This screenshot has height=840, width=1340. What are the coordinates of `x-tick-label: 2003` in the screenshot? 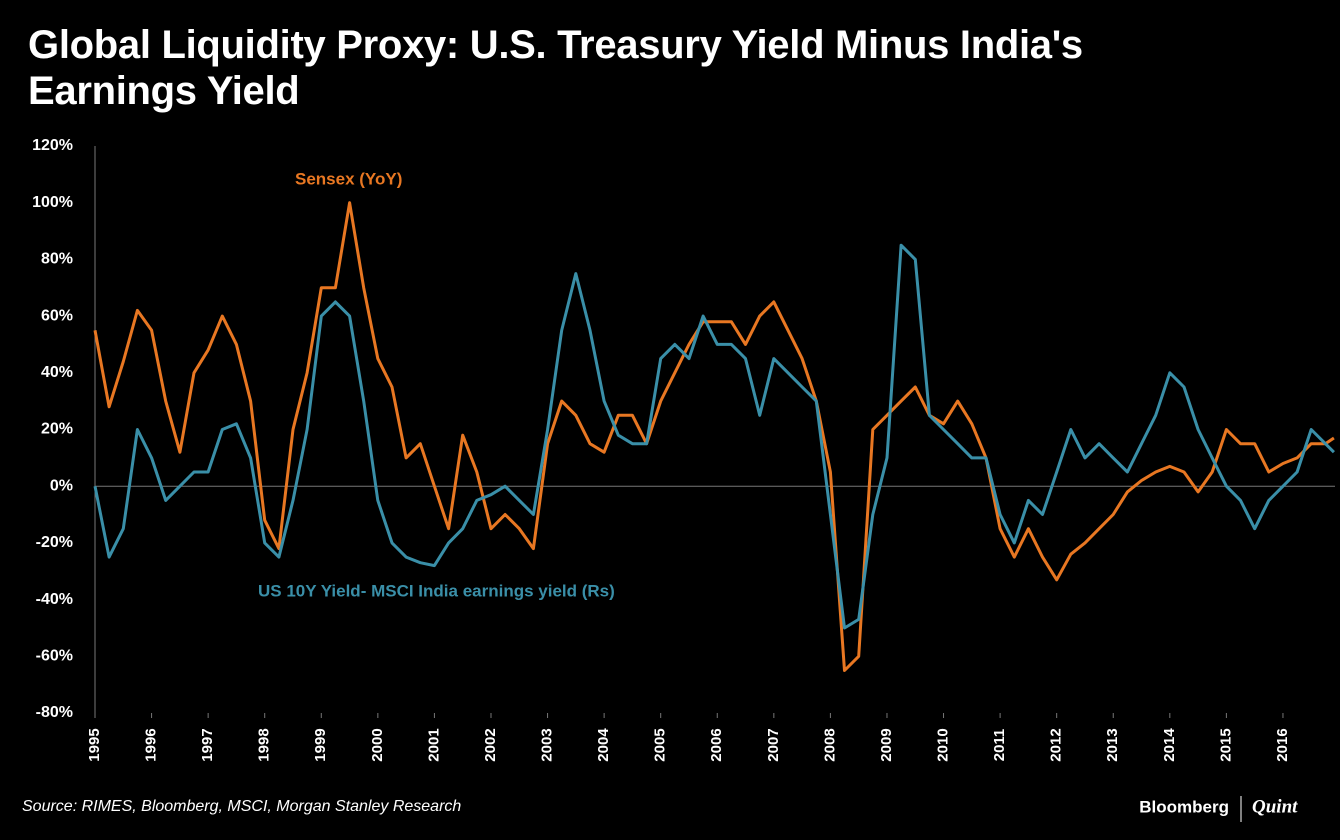 It's located at (547, 744).